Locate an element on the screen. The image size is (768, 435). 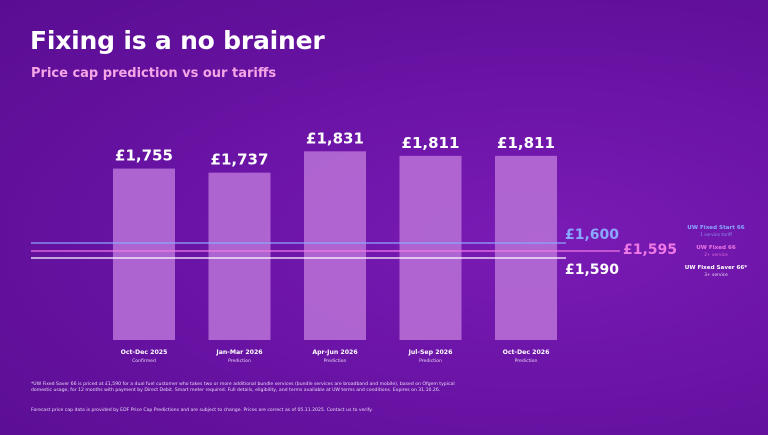
tariff-value-label-3: £1,590 is located at coordinates (592, 270).